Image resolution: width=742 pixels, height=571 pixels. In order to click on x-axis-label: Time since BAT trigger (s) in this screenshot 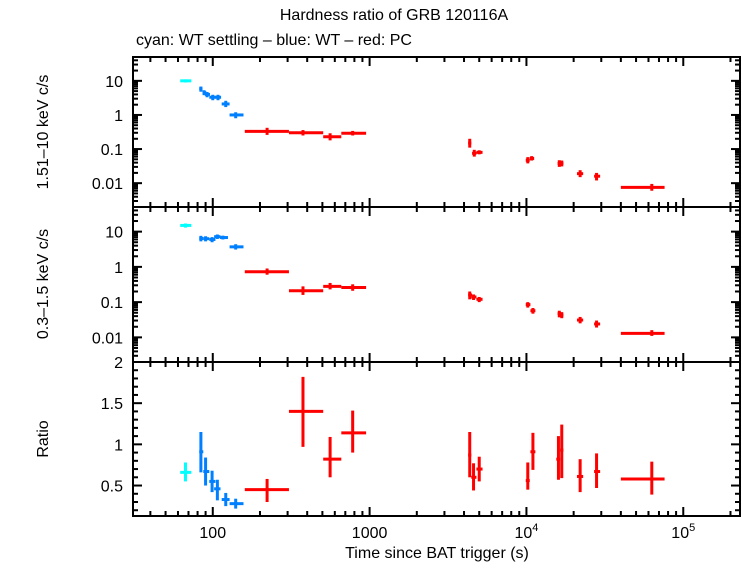, I will do `click(437, 553)`.